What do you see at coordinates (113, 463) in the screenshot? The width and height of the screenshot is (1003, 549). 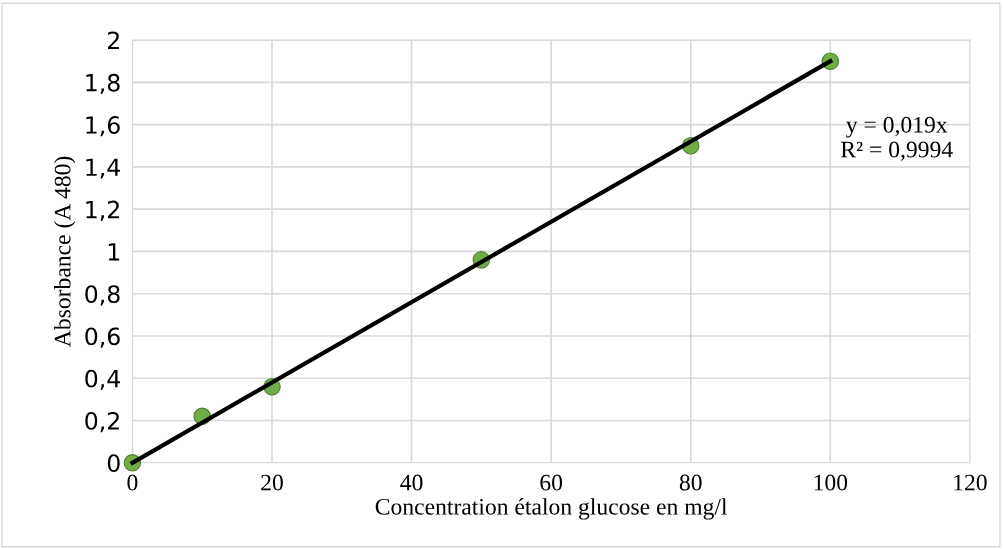 I see `y-tick-label: 0` at bounding box center [113, 463].